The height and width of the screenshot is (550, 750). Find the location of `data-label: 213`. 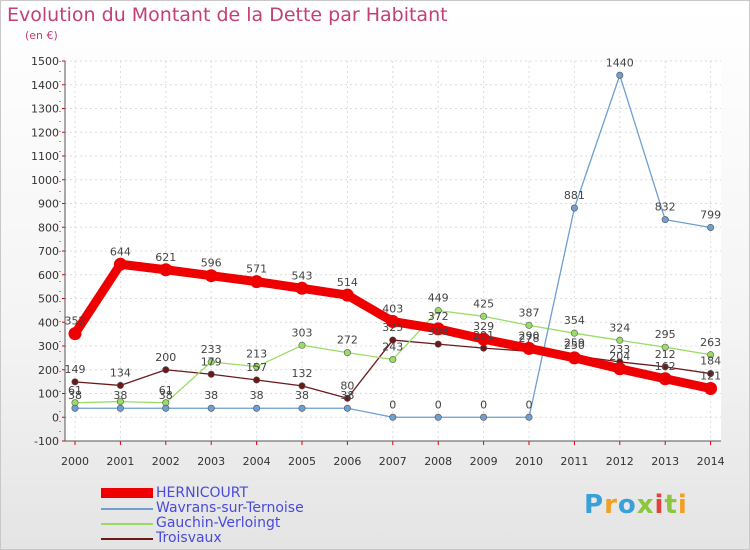

data-label: 213 is located at coordinates (256, 354).